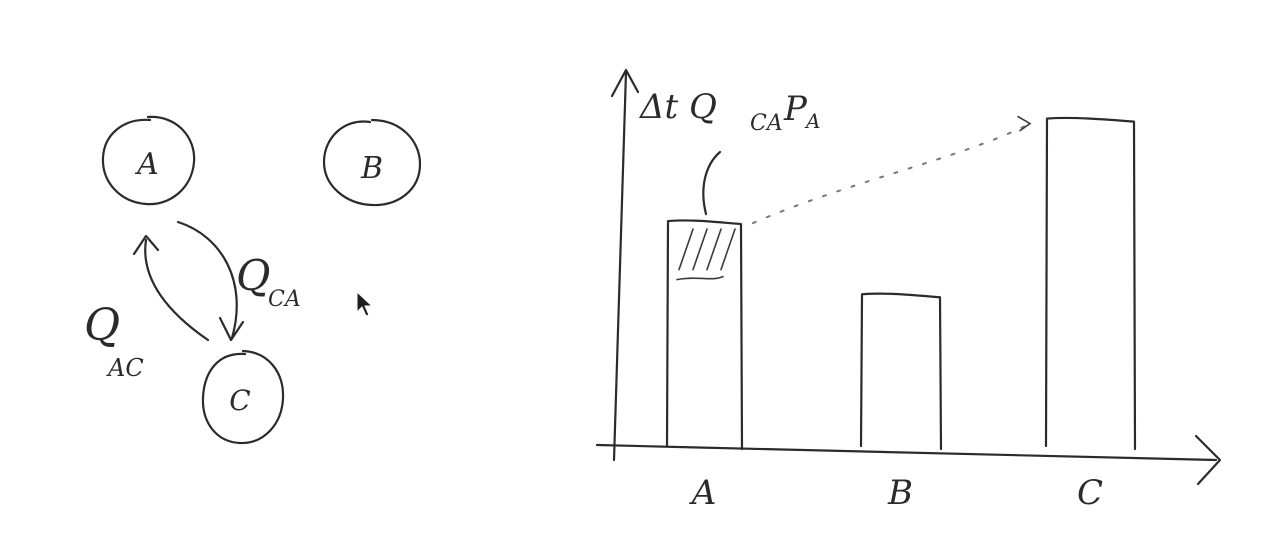  I want to click on node-c-label: C, so click(239, 400).